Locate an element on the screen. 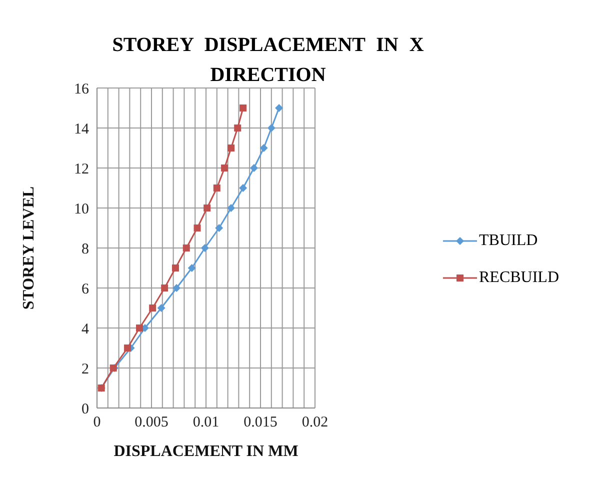 Image resolution: width=589 pixels, height=498 pixels. y-tick-label: 14 is located at coordinates (82, 129).